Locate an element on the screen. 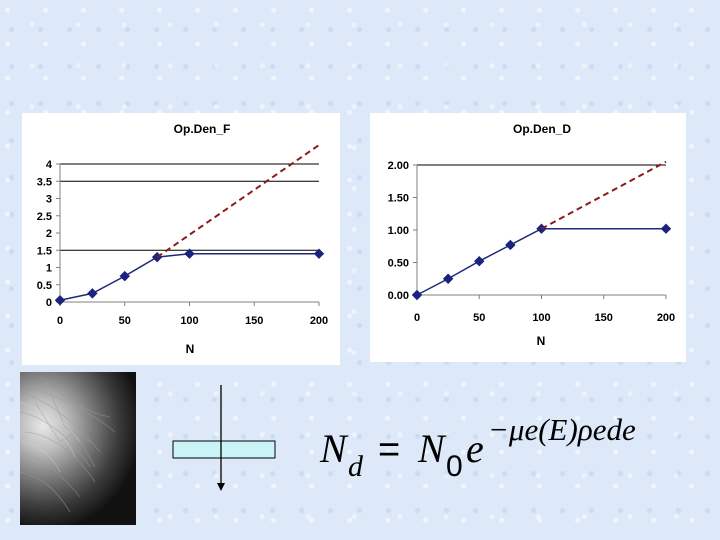 This screenshot has width=720, height=540. chart-title: Op.Den_D is located at coordinates (542, 129).